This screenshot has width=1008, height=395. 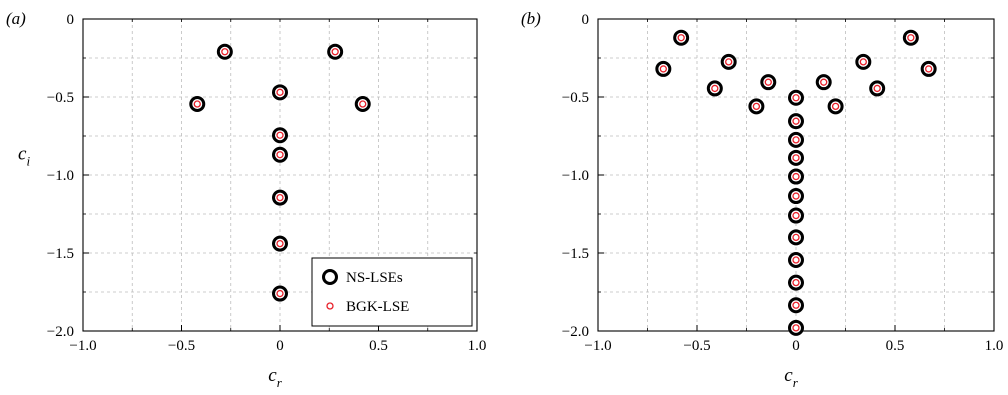 What do you see at coordinates (377, 307) in the screenshot?
I see `legend-bgk-lse-label: BGK-LSE` at bounding box center [377, 307].